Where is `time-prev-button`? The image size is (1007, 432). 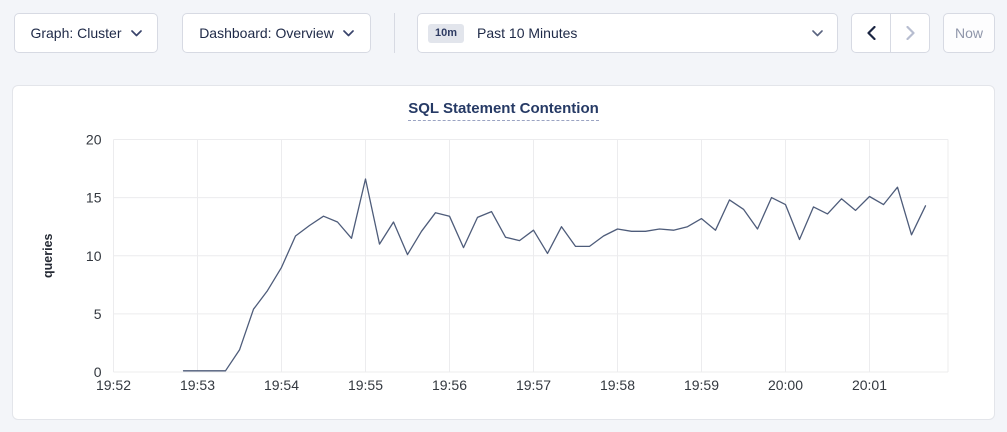 time-prev-button is located at coordinates (871, 33).